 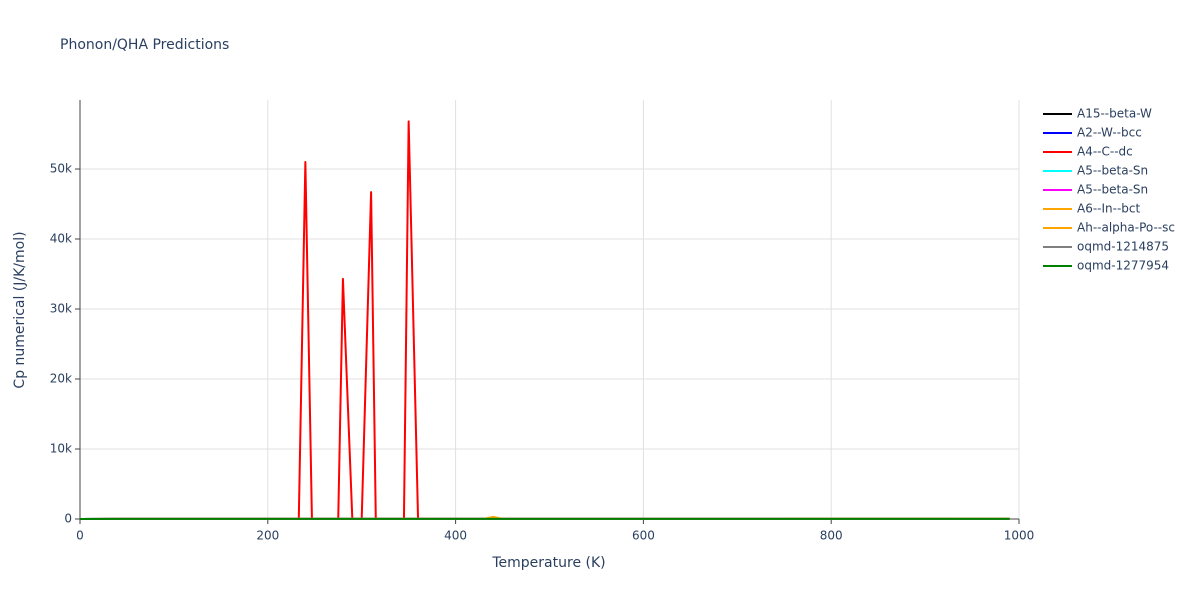 I want to click on y-tick-label: 0, so click(x=68, y=519).